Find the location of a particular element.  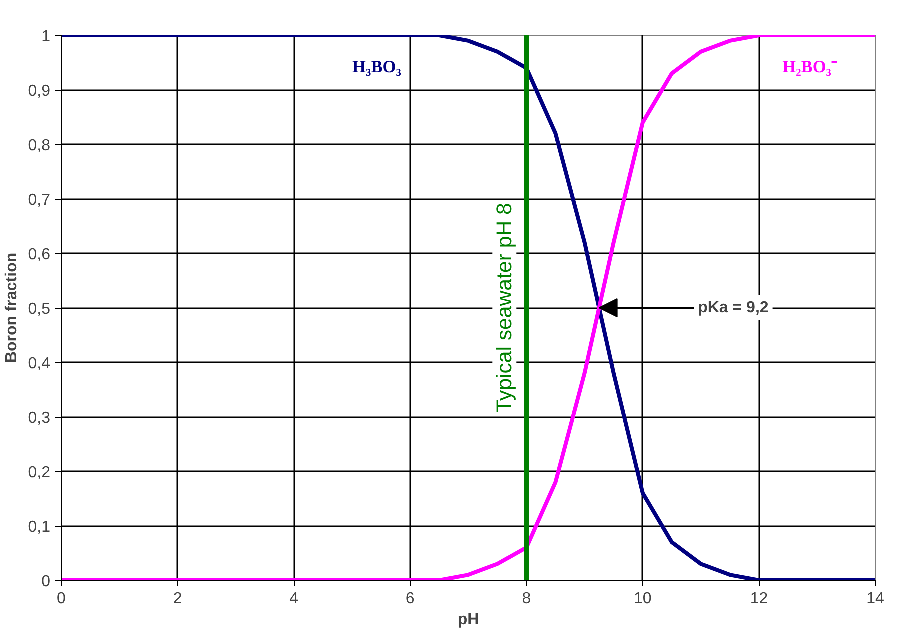

series-label: H₃BO₃ is located at coordinates (377, 67).